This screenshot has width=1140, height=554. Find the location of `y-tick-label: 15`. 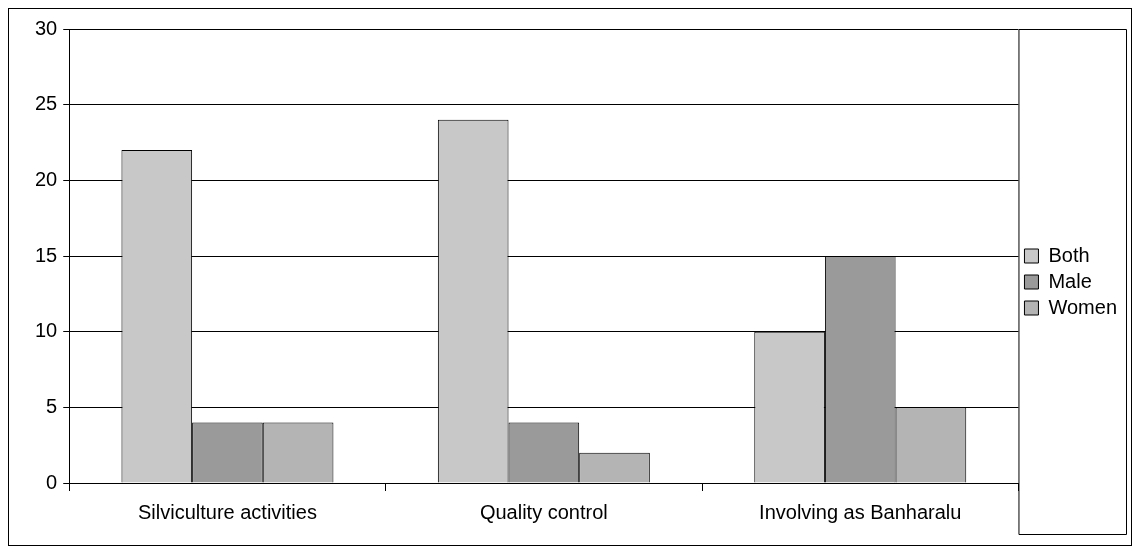

y-tick-label: 15 is located at coordinates (46, 254).